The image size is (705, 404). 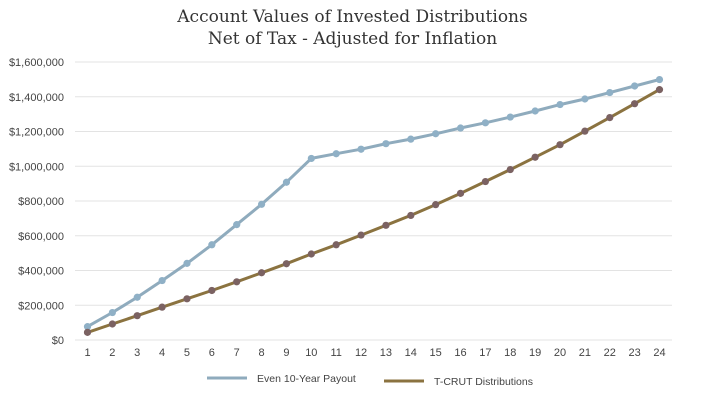 What do you see at coordinates (352, 39) in the screenshot?
I see `chart-subtitle: Net of Tax - Adjusted for Inflation` at bounding box center [352, 39].